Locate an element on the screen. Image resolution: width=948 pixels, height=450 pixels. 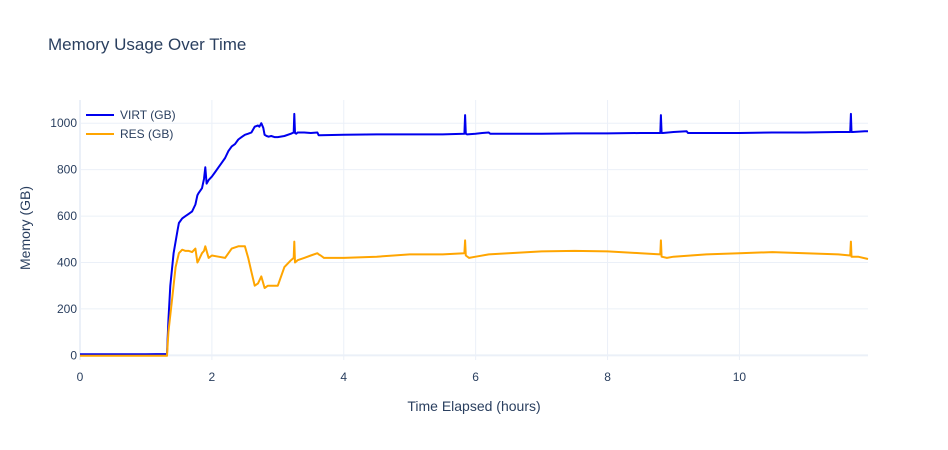
x-tick-label: 8 is located at coordinates (607, 377).